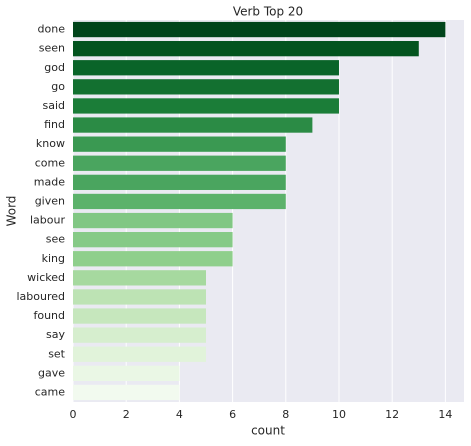 The height and width of the screenshot is (446, 471). I want to click on y-tick-label: set, so click(56, 353).